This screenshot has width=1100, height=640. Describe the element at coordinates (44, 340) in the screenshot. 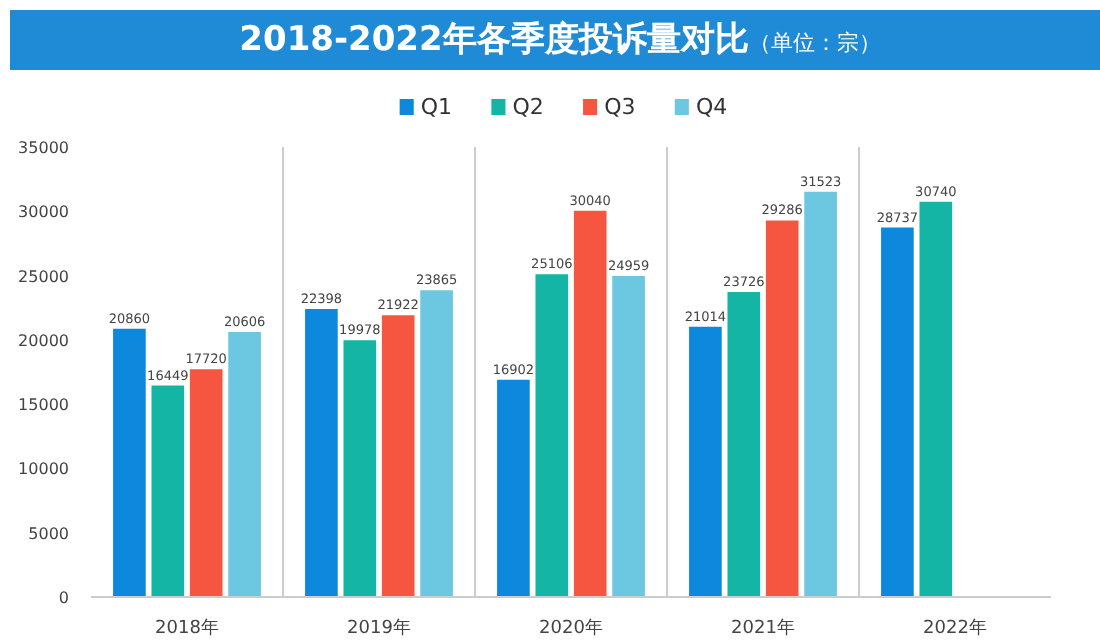

I see `y-tick-label: 20000` at that location.